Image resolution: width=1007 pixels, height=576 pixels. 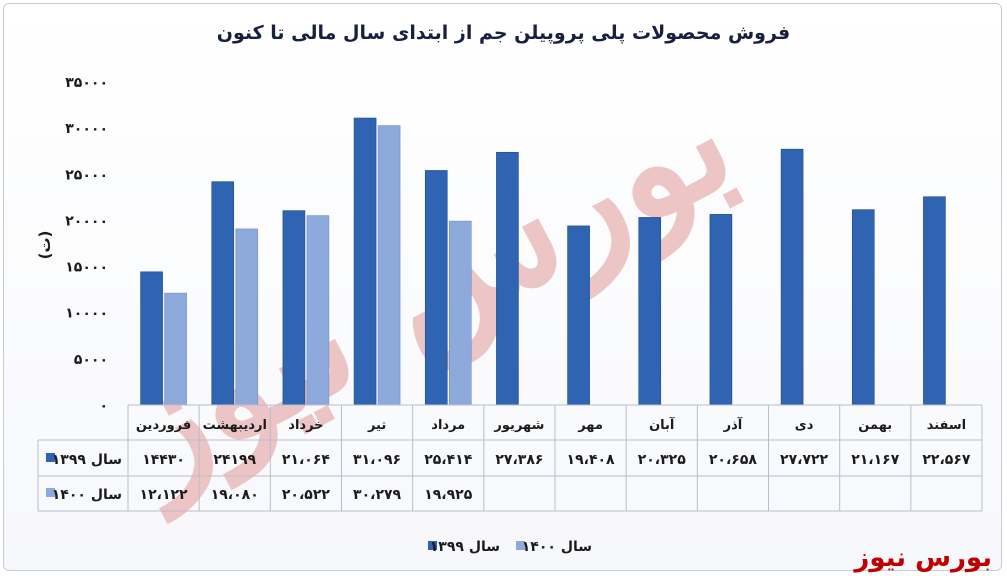 What do you see at coordinates (733, 460) in the screenshot?
I see `data-label: ۲۰،۶۵۸` at bounding box center [733, 460].